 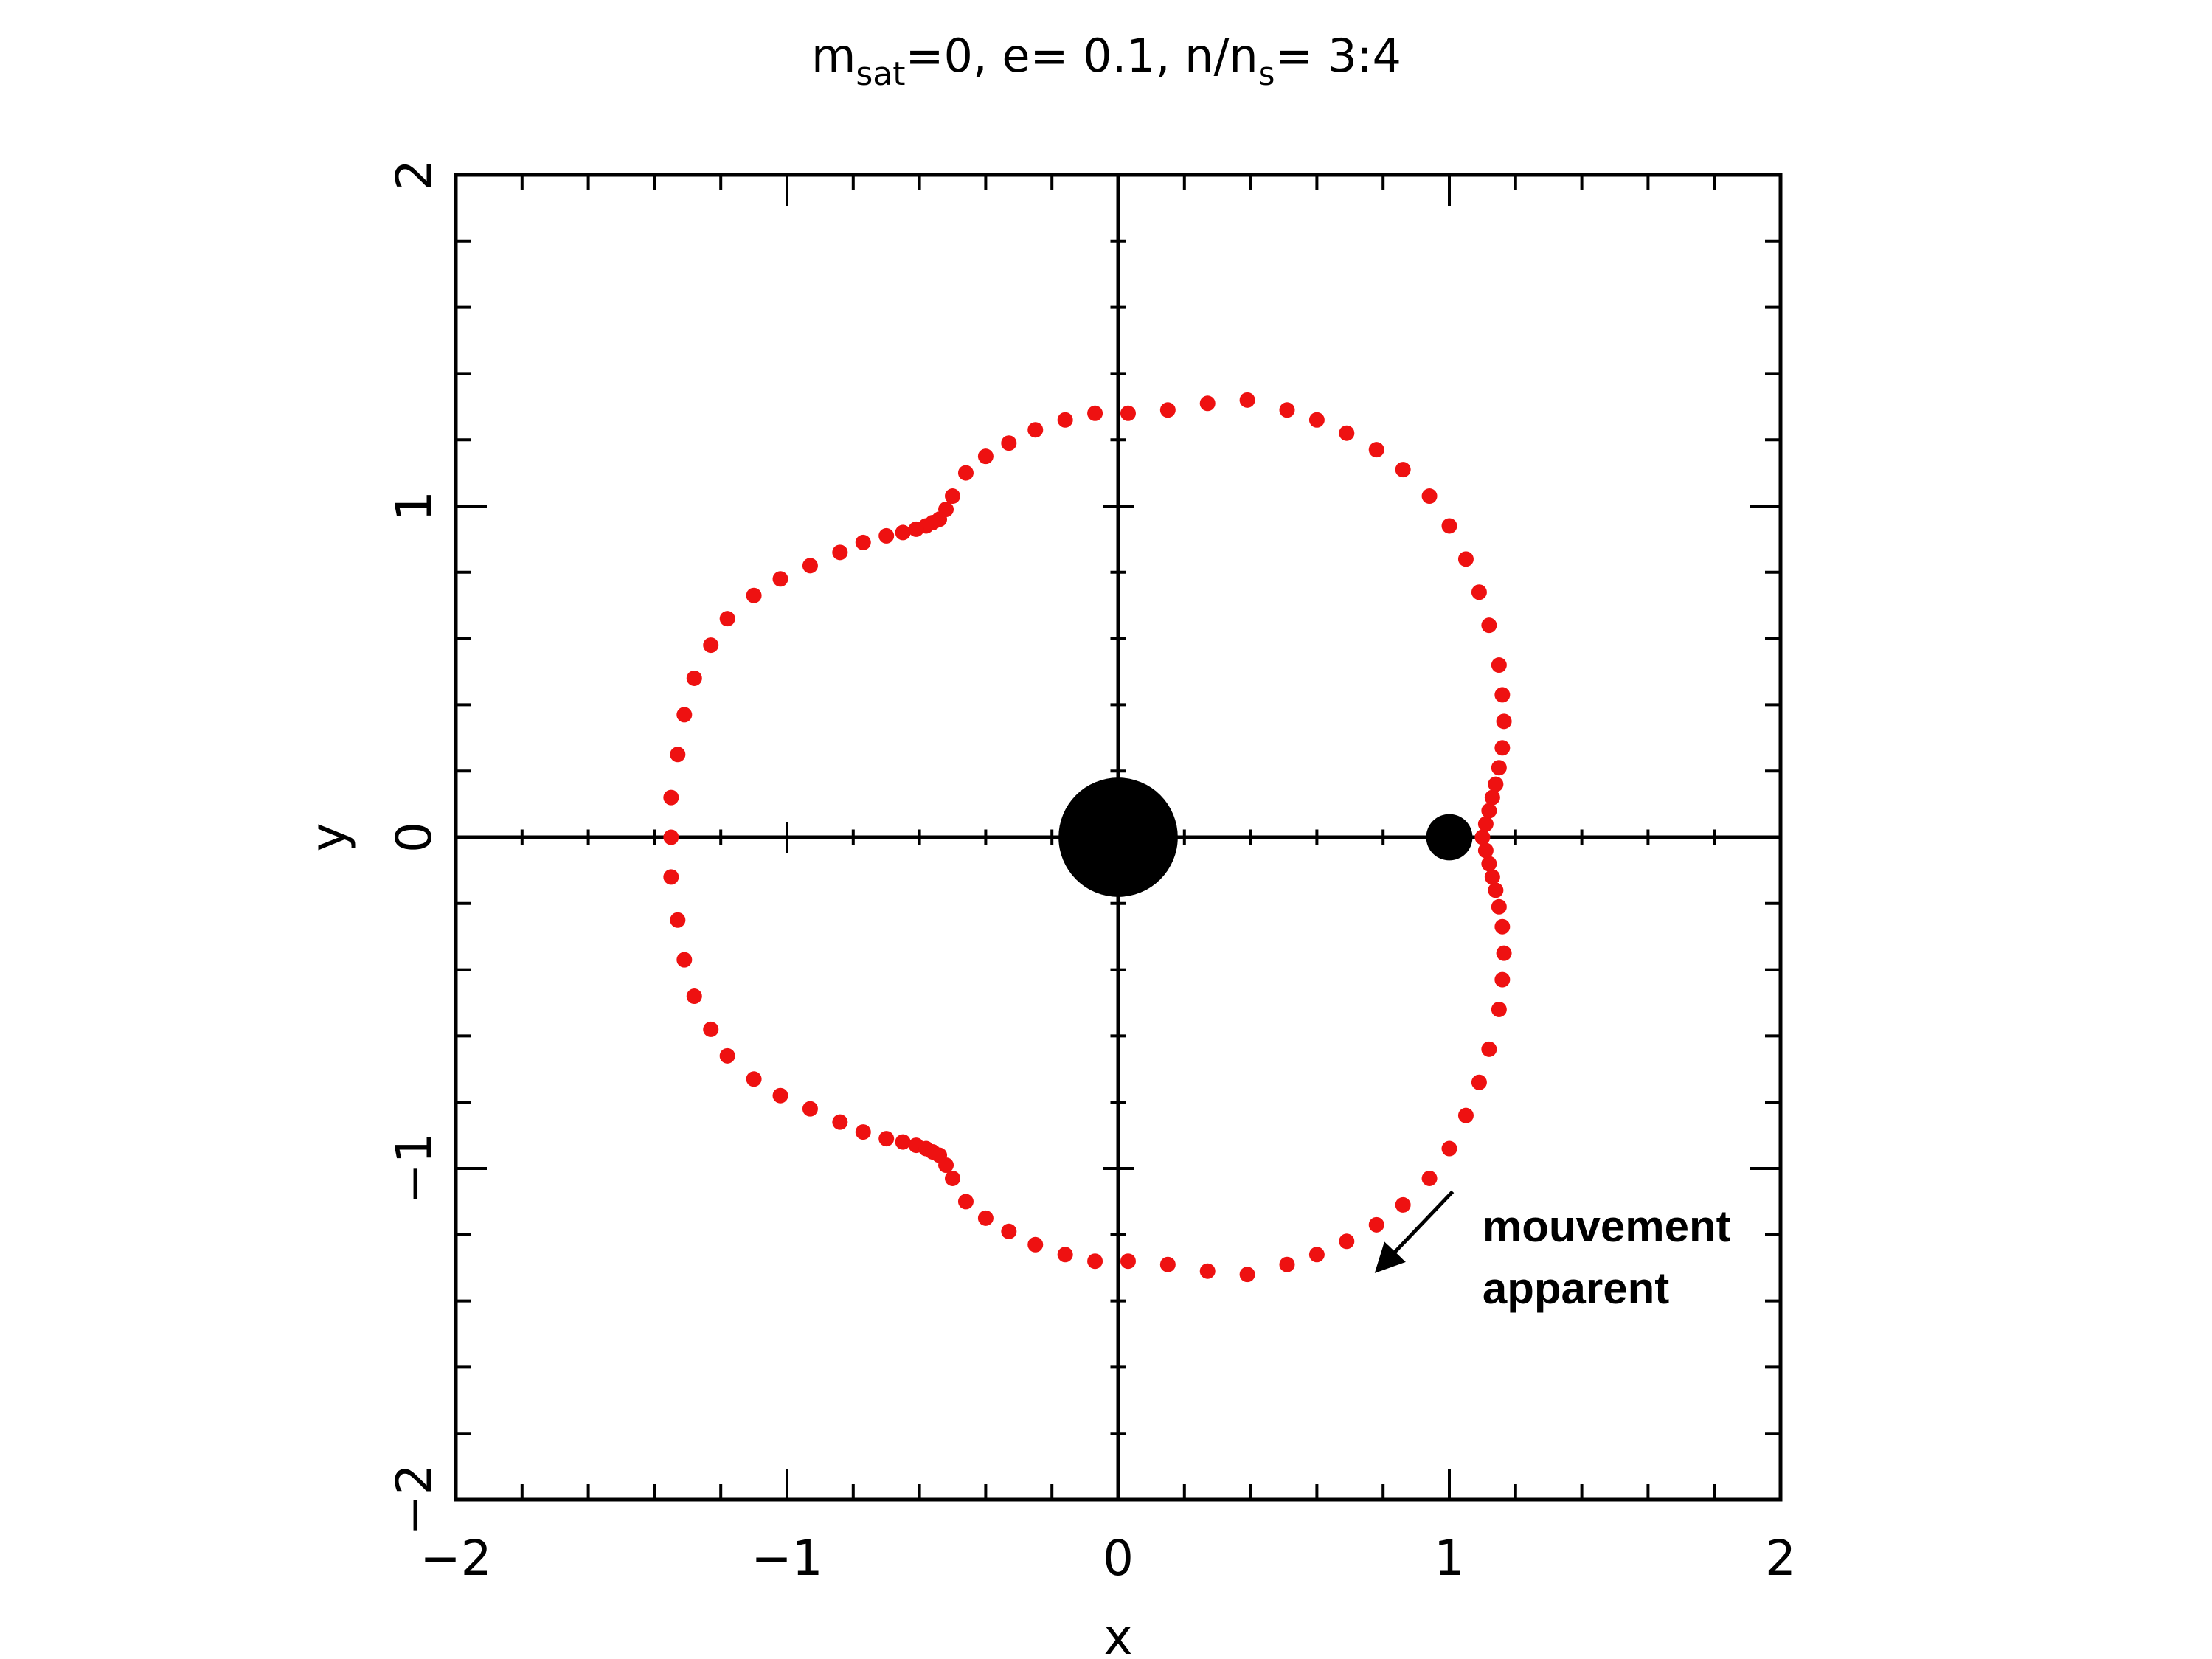 What do you see at coordinates (1117, 1634) in the screenshot?
I see `x-axis-label: x` at bounding box center [1117, 1634].